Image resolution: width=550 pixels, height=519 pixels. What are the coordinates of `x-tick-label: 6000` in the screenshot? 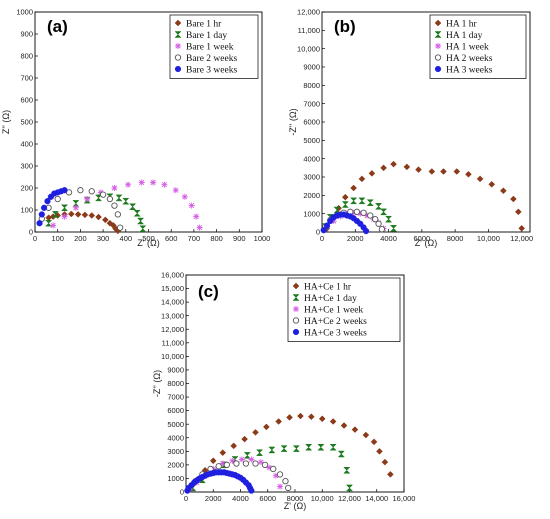 It's located at (421, 238).